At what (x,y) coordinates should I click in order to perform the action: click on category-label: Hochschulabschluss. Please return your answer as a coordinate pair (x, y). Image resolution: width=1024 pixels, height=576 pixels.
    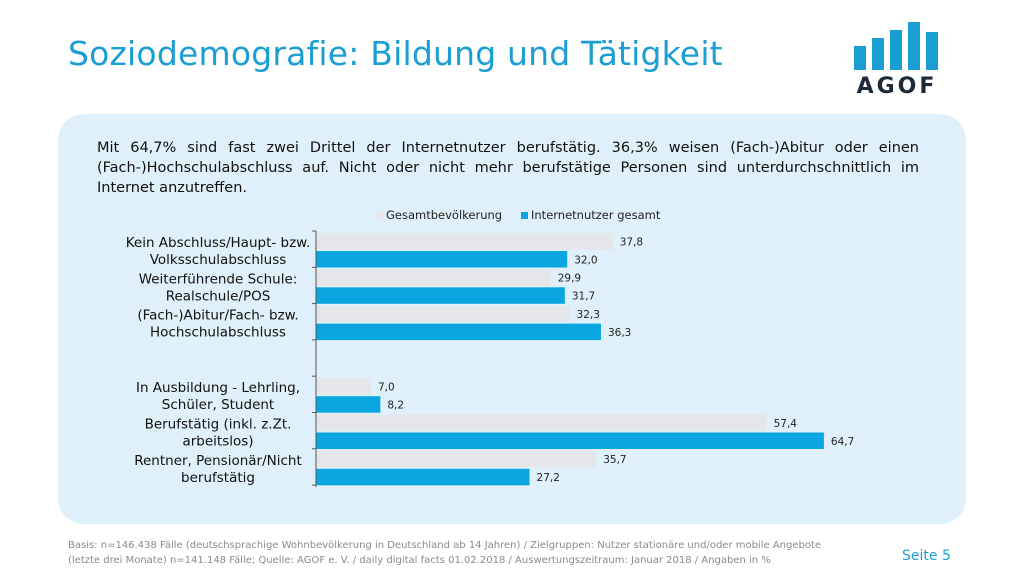
    Looking at the image, I should click on (218, 333).